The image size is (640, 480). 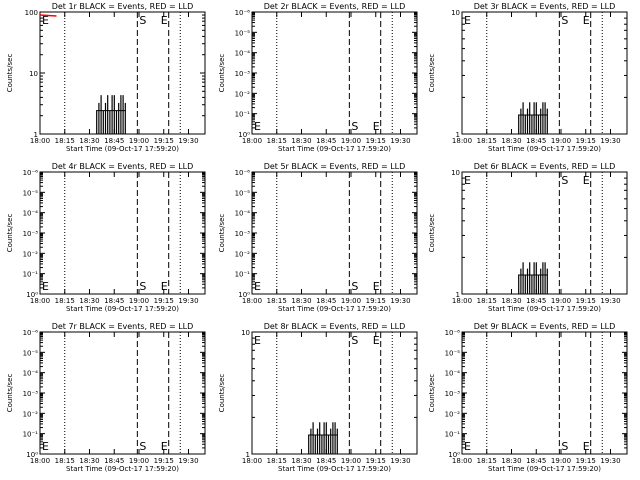 What do you see at coordinates (545, 6) in the screenshot?
I see `panel-title: Det 3r BLACK = Events, RED = LLD` at bounding box center [545, 6].